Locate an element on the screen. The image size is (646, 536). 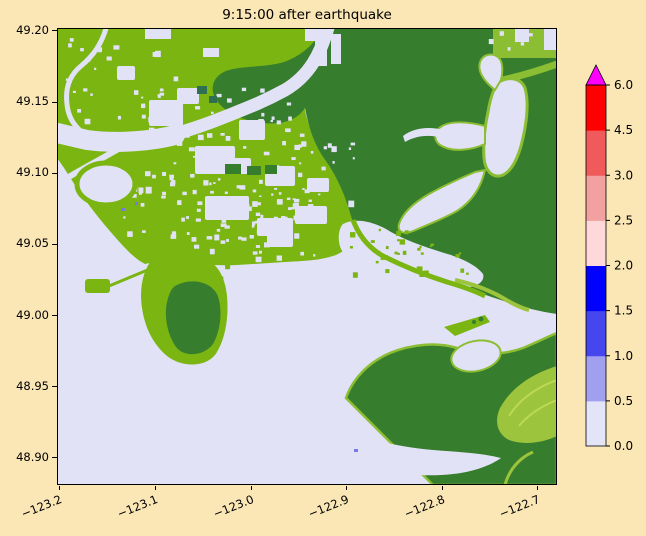
colorbar-tick-label: 2.5 is located at coordinates (623, 220).